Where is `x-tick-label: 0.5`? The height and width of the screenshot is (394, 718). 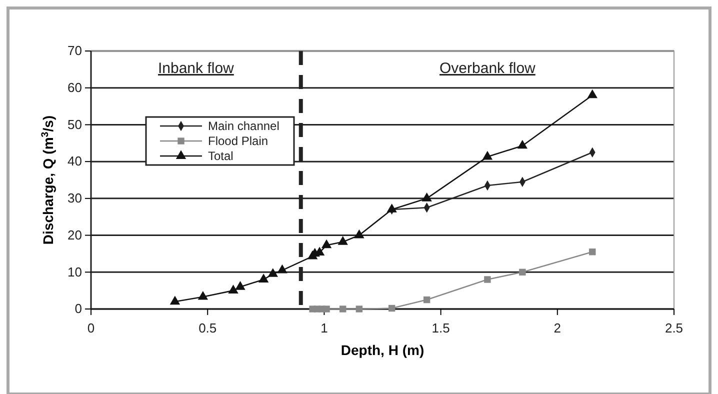 x-tick-label: 0.5 is located at coordinates (207, 328).